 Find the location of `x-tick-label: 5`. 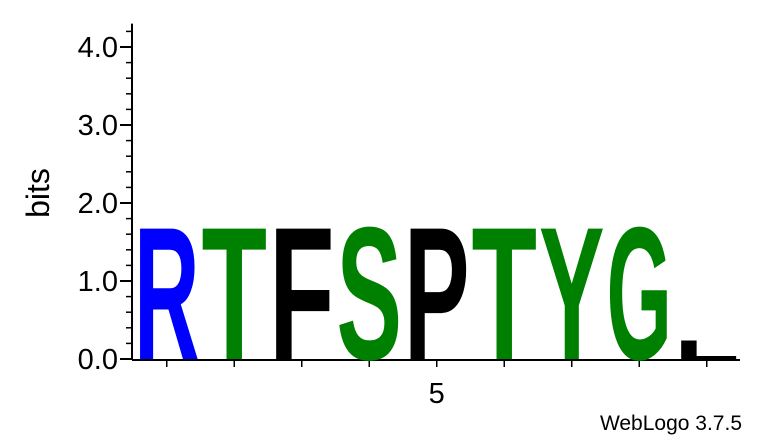

x-tick-label: 5 is located at coordinates (437, 394).